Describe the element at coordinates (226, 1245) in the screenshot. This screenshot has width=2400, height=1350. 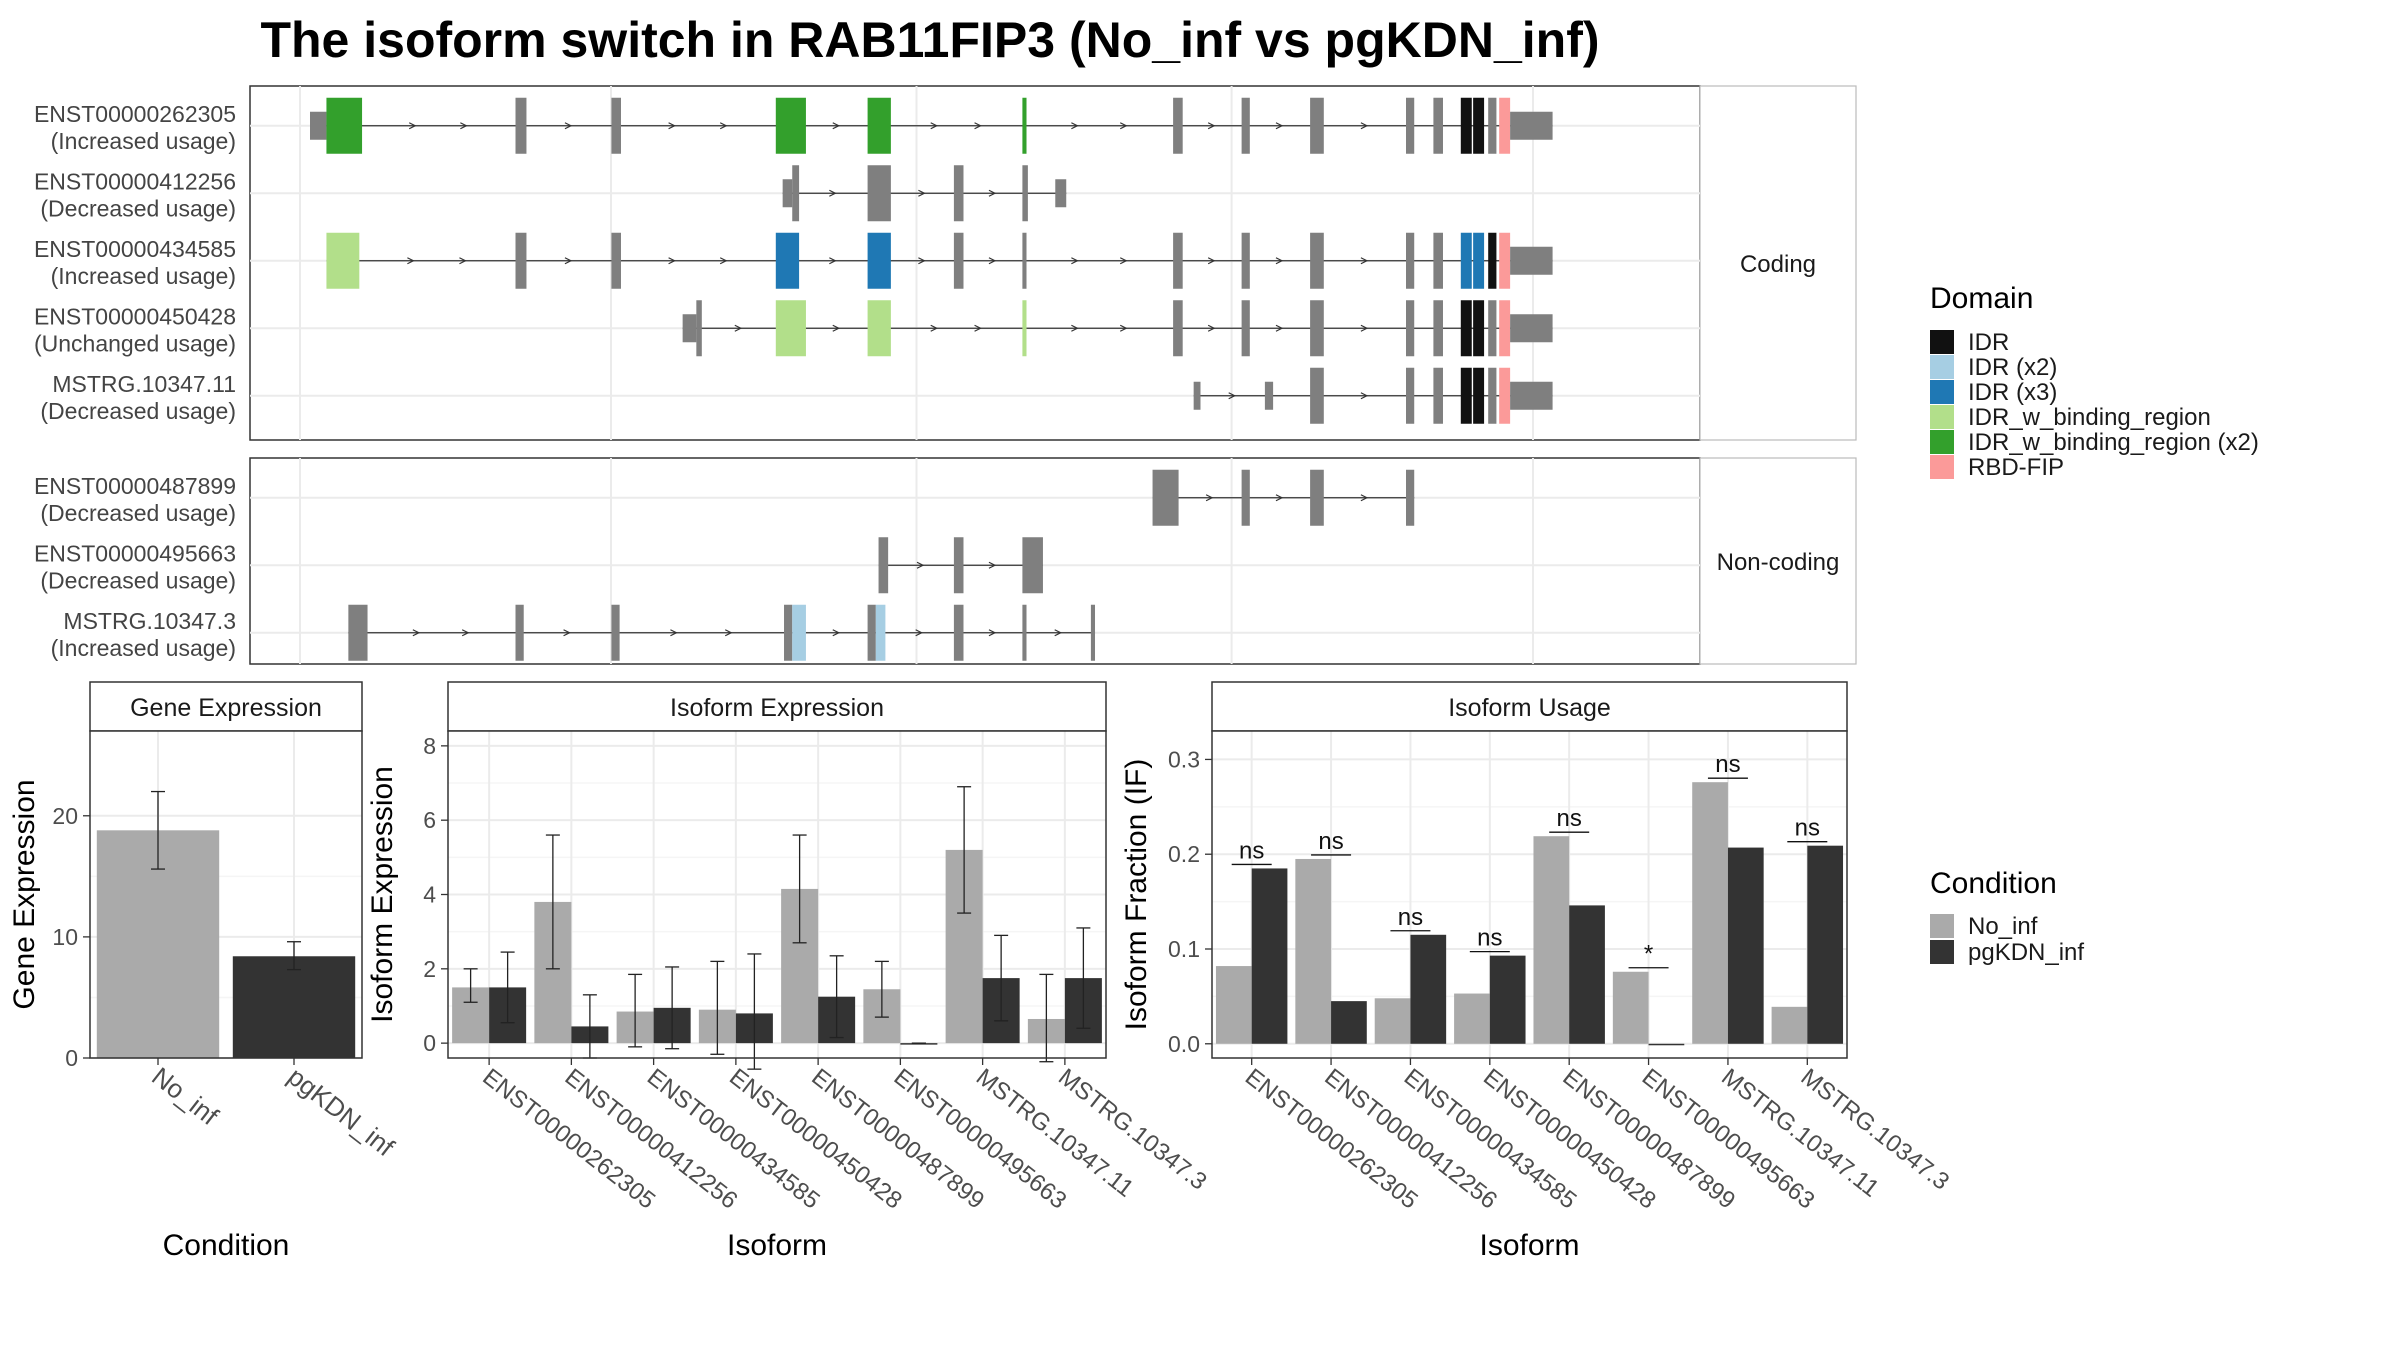
I see `x-axis-title: Condition` at that location.